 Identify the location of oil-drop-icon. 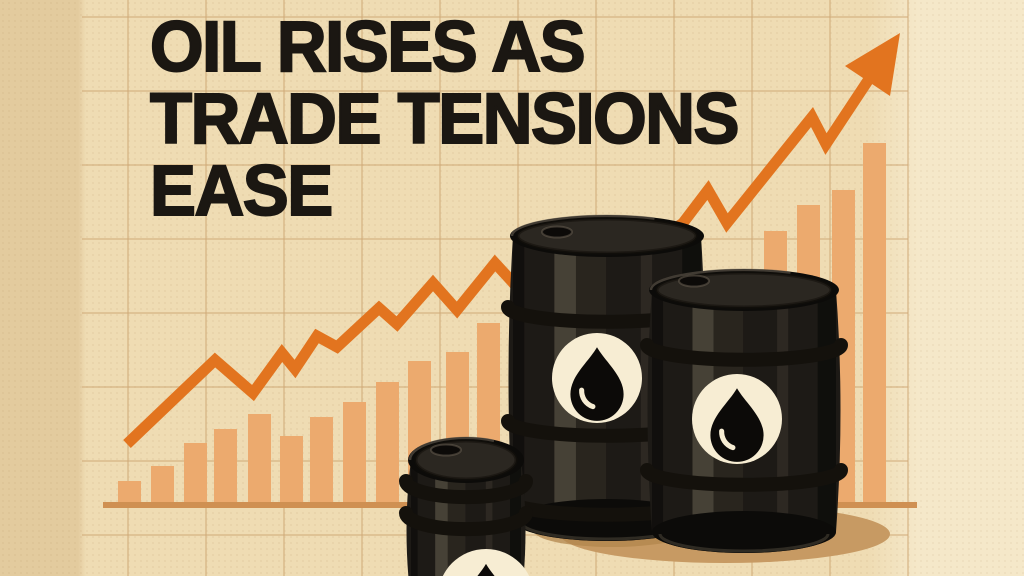
(486, 569).